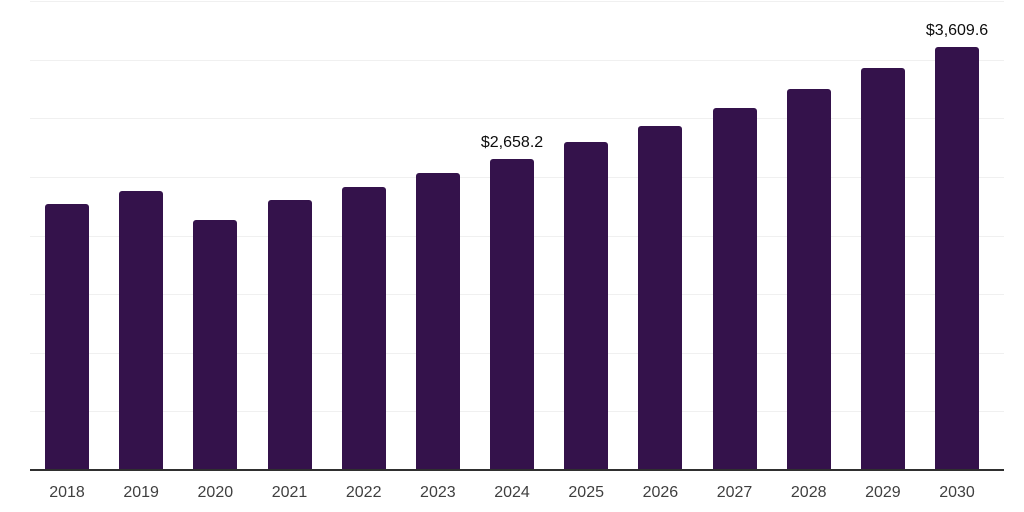  What do you see at coordinates (882, 268) in the screenshot?
I see `bar-2029` at bounding box center [882, 268].